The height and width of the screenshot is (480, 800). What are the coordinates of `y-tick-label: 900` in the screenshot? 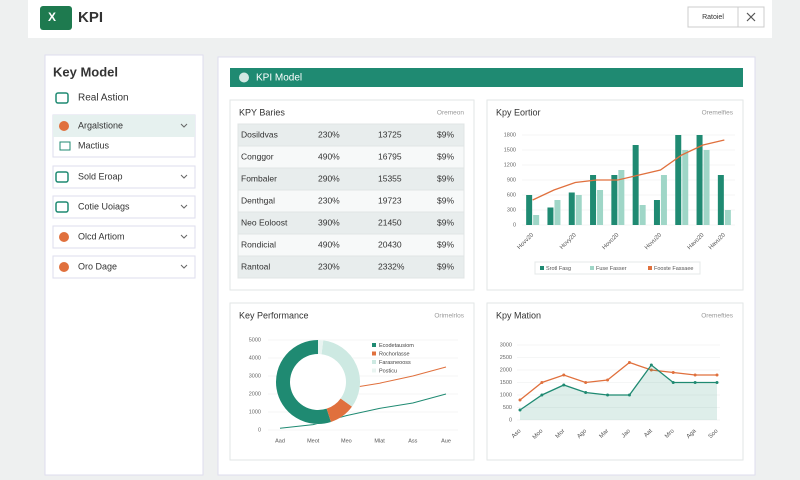 It's located at (511, 180).